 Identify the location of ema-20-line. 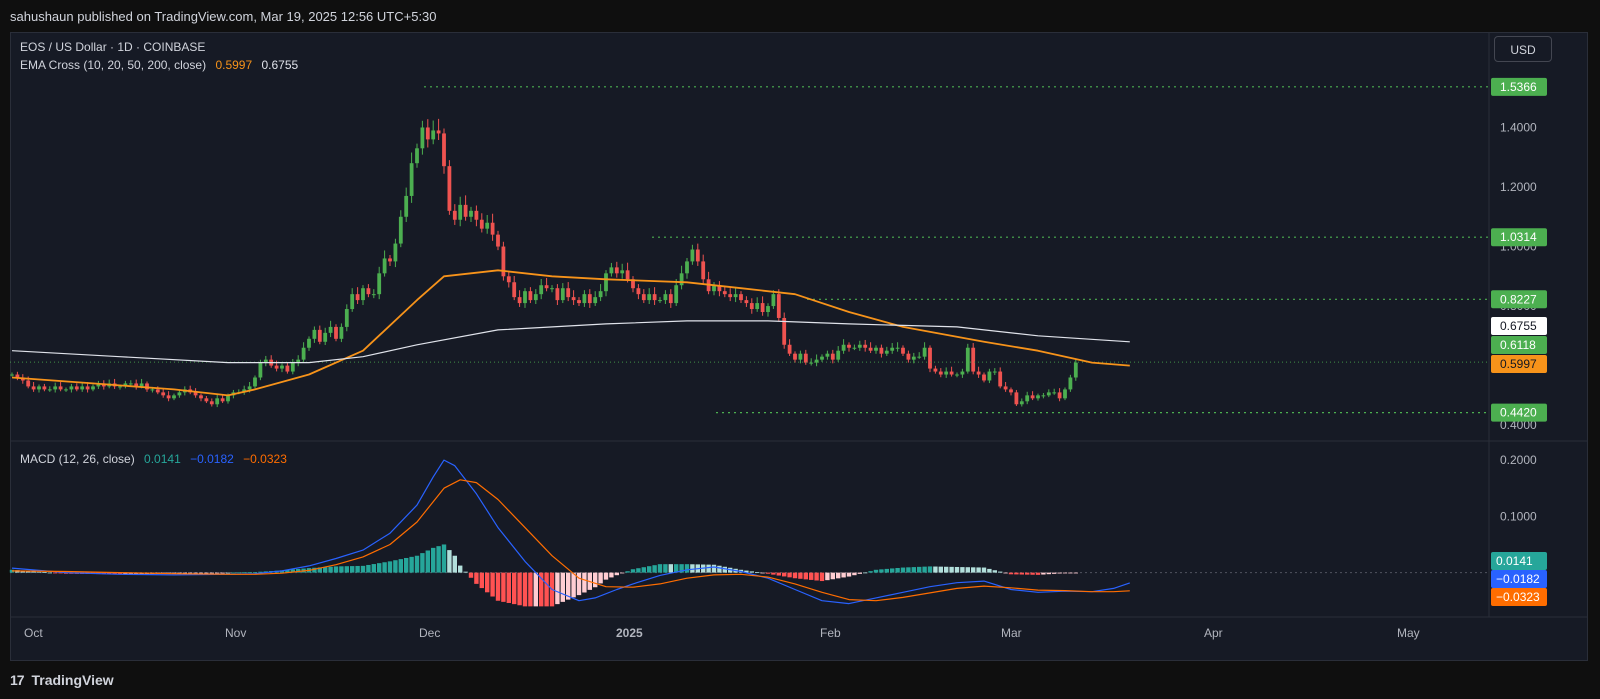
(570, 333).